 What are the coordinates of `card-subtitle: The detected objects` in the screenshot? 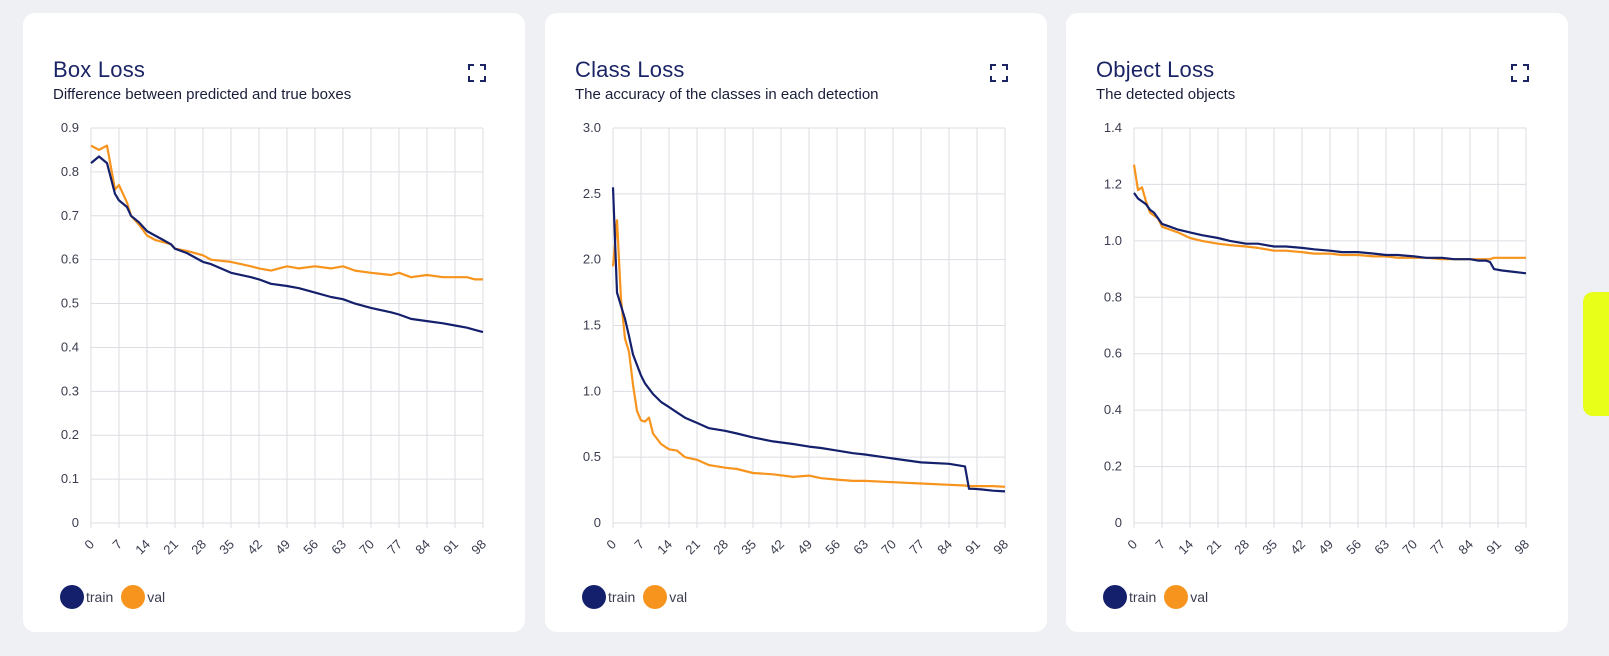 It's located at (1166, 94).